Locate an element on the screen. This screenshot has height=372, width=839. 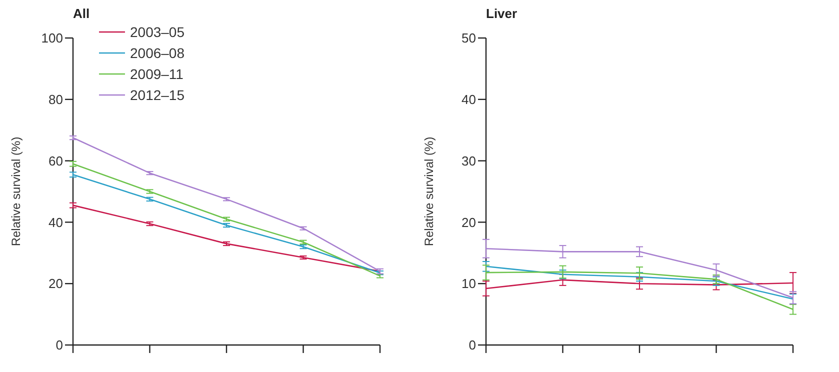
legend-label: 2006–08 is located at coordinates (157, 52).